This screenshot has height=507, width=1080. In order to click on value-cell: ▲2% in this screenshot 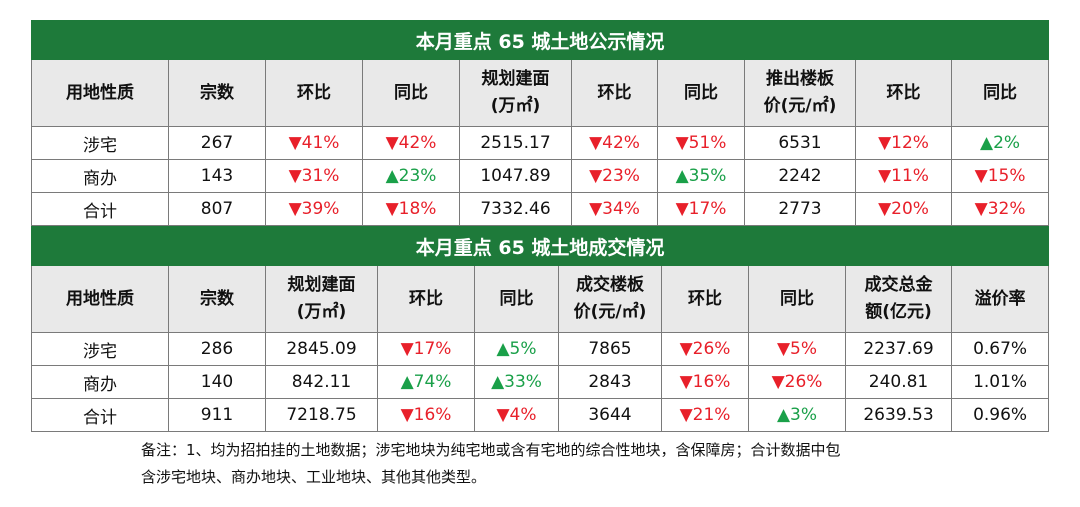, I will do `click(1000, 143)`.